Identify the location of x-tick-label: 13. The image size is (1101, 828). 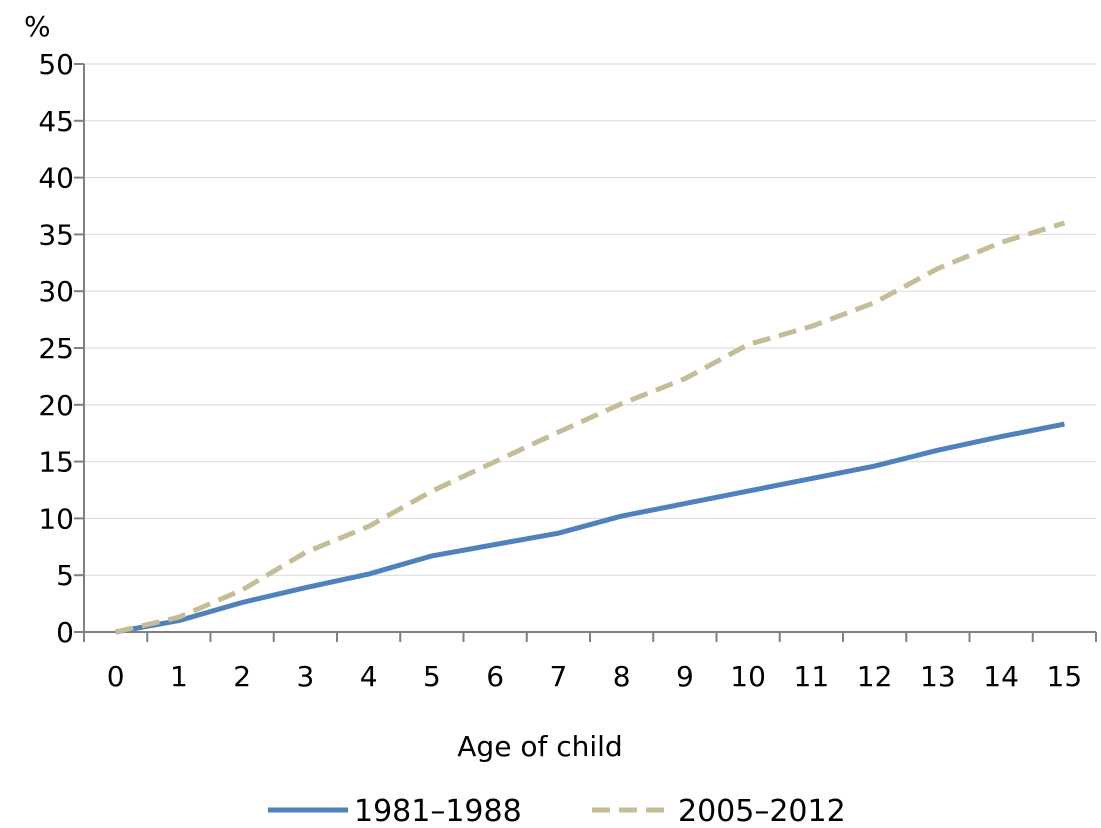
(938, 676).